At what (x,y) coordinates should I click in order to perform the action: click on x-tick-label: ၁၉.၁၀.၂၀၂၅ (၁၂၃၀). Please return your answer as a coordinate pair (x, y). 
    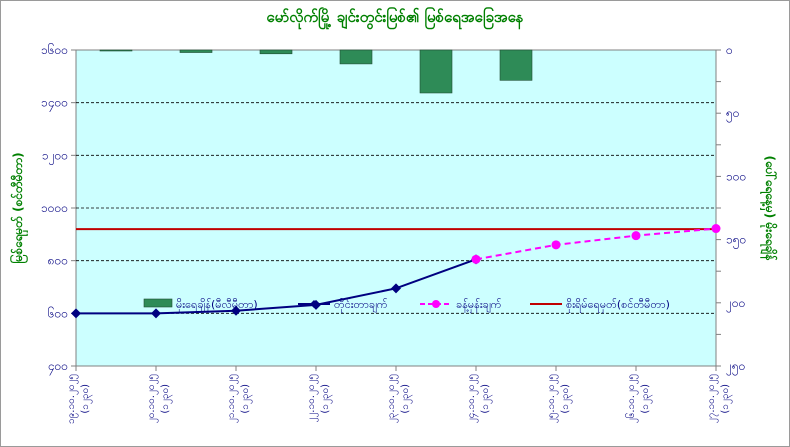
    Looking at the image, I should click on (79, 399).